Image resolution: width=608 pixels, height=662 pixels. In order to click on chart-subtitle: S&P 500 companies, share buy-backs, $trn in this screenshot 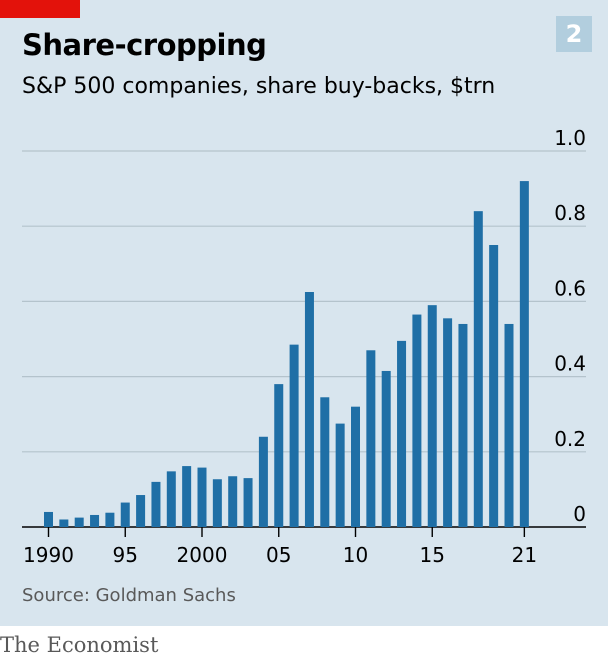, I will do `click(259, 86)`.